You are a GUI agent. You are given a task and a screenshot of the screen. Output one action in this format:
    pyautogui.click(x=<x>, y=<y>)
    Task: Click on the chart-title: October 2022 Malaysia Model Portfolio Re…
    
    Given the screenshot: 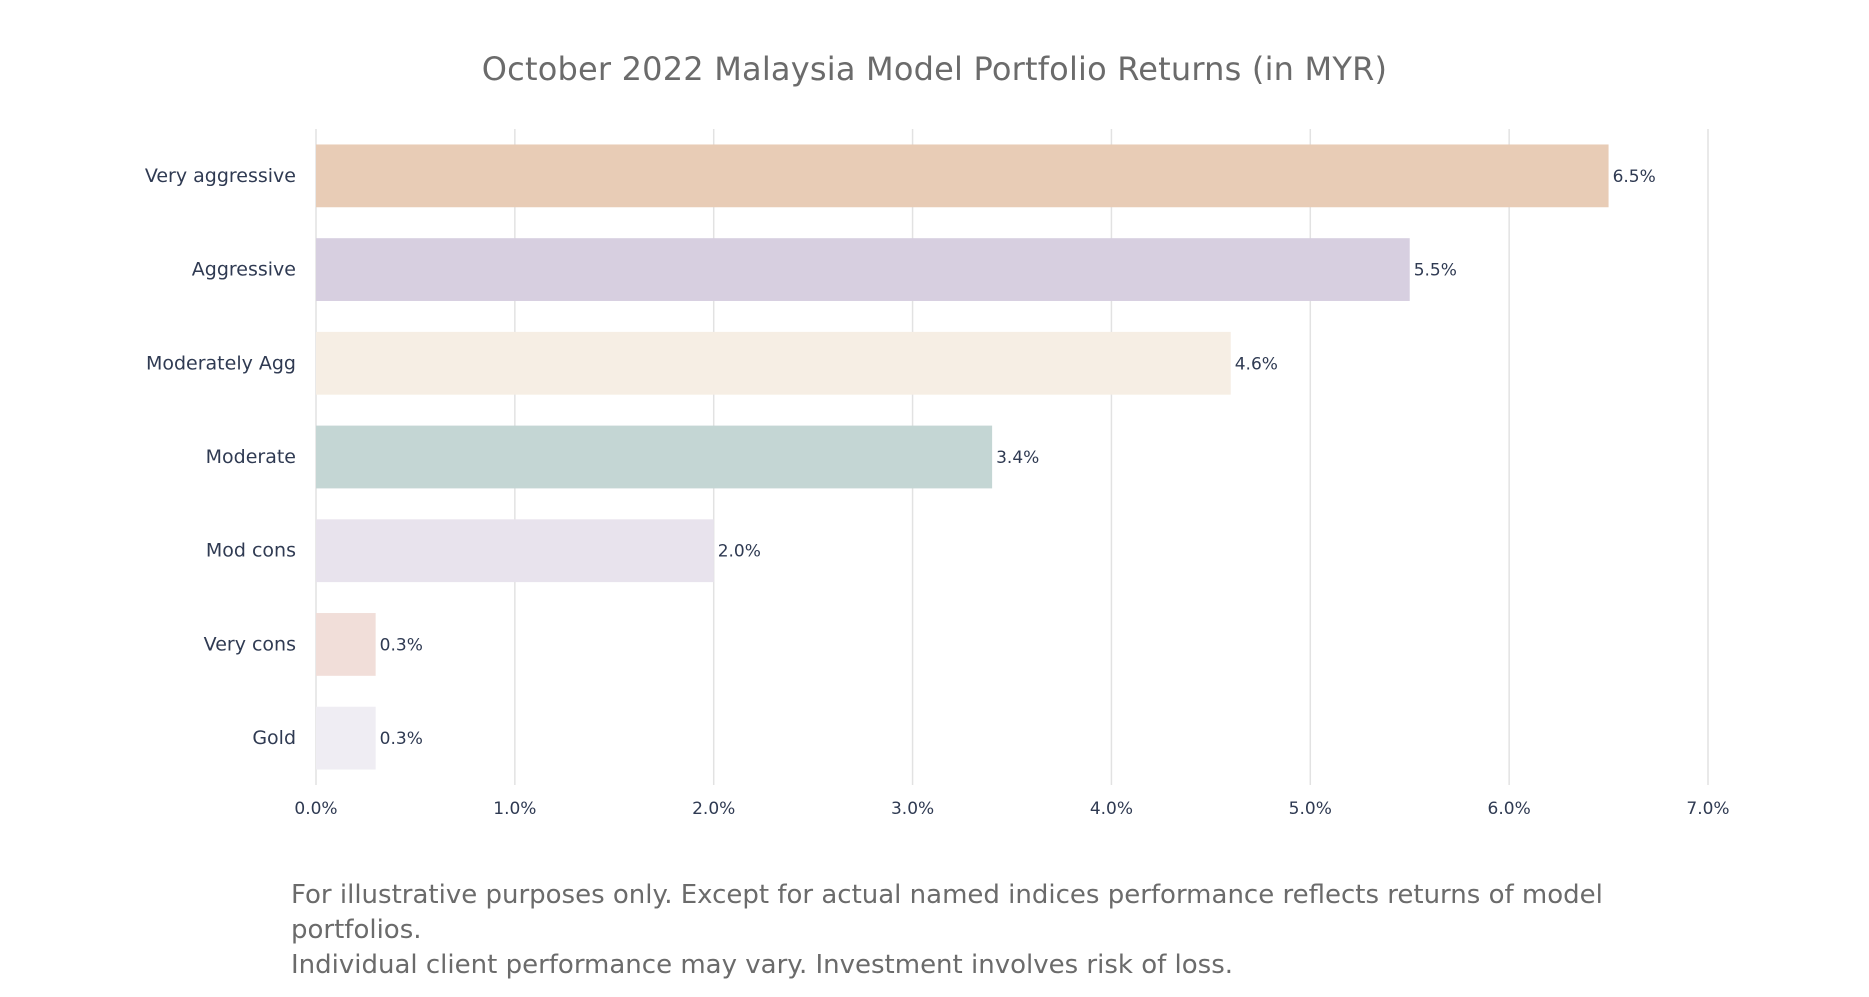 What is the action you would take?
    pyautogui.click(x=934, y=69)
    